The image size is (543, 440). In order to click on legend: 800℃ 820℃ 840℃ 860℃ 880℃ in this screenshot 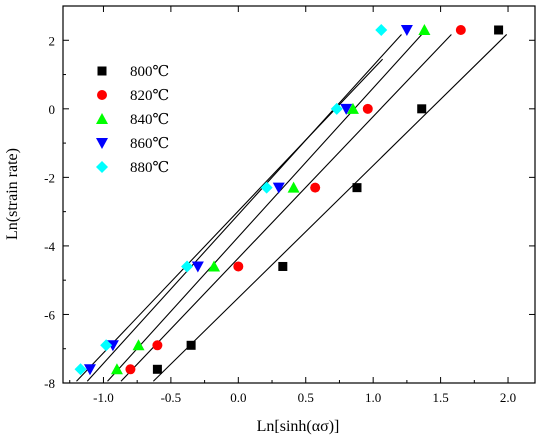, I will do `click(132, 120)`.